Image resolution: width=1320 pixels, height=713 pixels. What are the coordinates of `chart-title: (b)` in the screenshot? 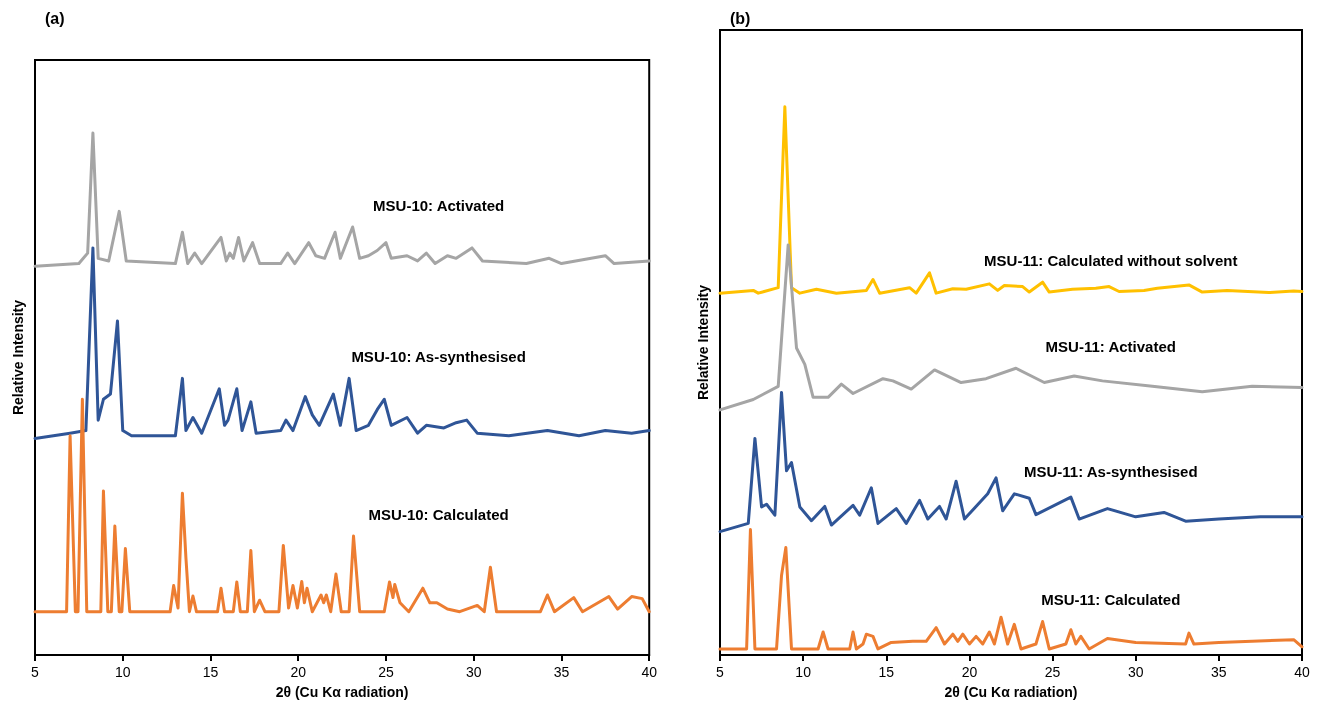 It's located at (740, 18).